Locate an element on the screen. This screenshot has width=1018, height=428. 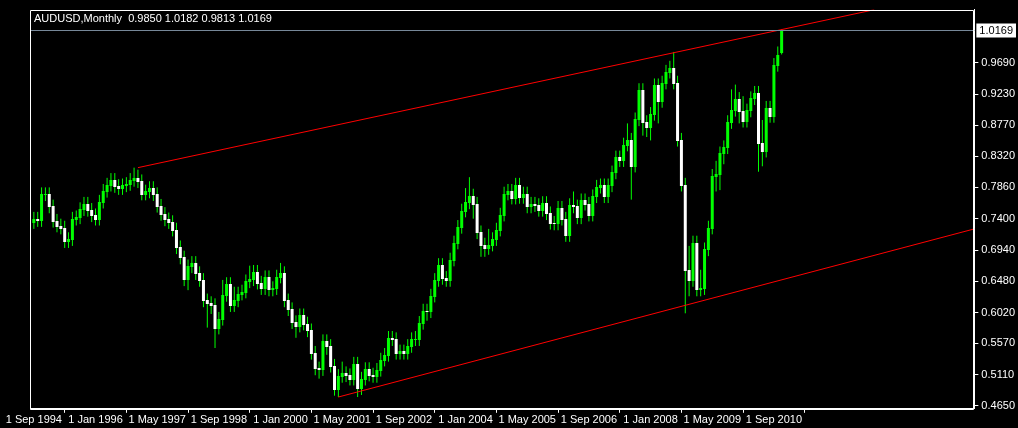
y-tick-label: 0.6480 is located at coordinates (998, 280).